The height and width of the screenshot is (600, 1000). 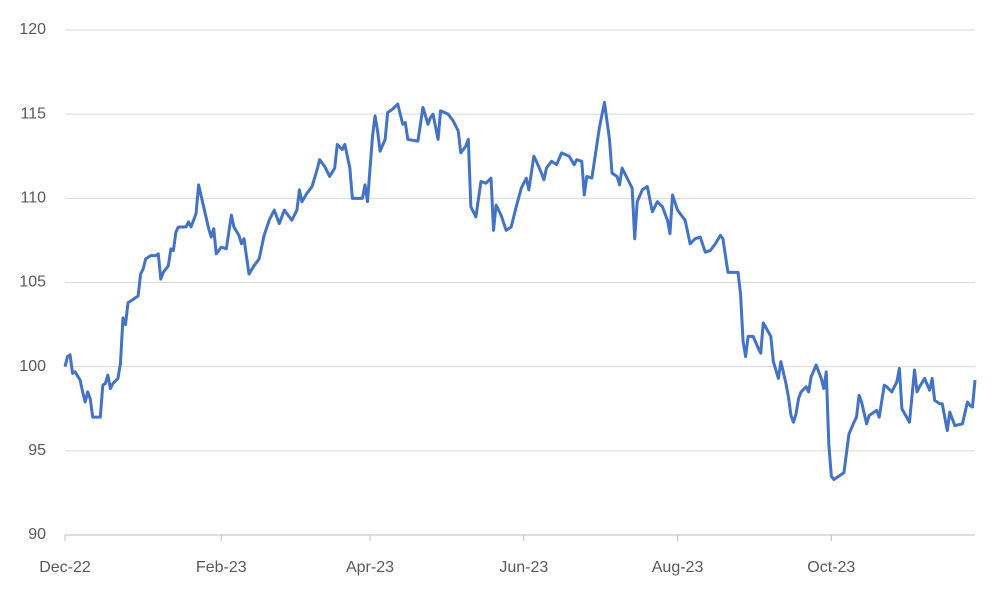 I want to click on x-tick-label: Jun-23, so click(x=523, y=567).